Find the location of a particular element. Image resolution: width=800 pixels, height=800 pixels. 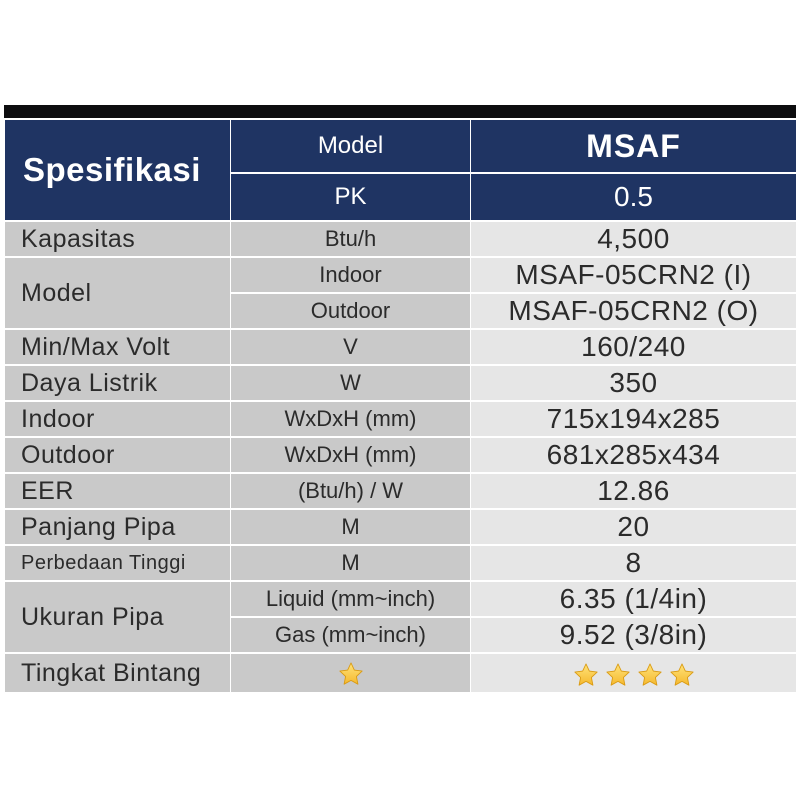

row-value-outdoor: 681x285x434 is located at coordinates (633, 455).